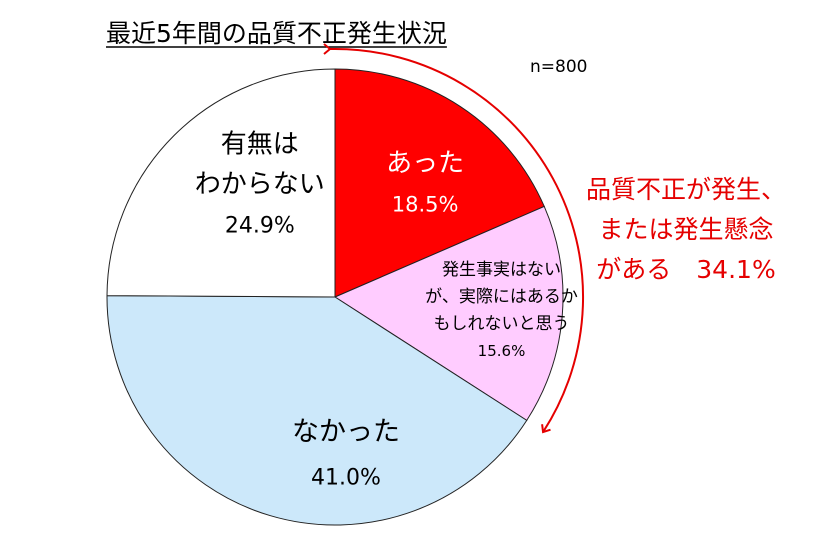 This screenshot has height=538, width=840. Describe the element at coordinates (425, 204) in the screenshot. I see `slice-value-label: 18.5%` at that location.